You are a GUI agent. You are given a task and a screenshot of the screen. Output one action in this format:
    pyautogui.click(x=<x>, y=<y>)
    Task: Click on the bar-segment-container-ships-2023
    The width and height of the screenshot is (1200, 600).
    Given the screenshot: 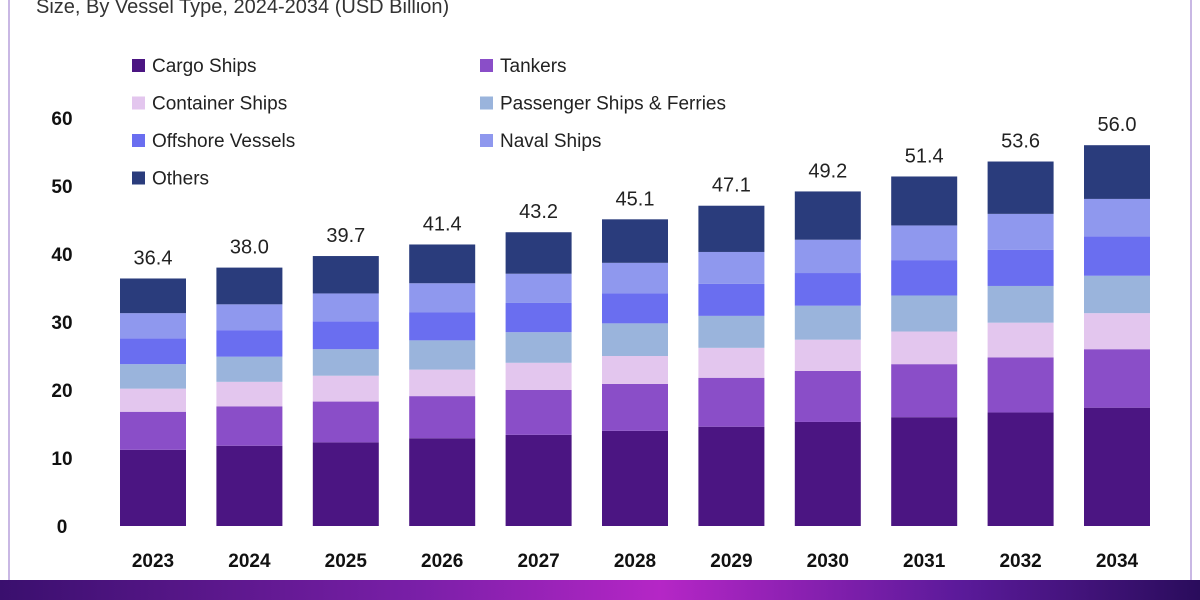 What is the action you would take?
    pyautogui.click(x=153, y=400)
    